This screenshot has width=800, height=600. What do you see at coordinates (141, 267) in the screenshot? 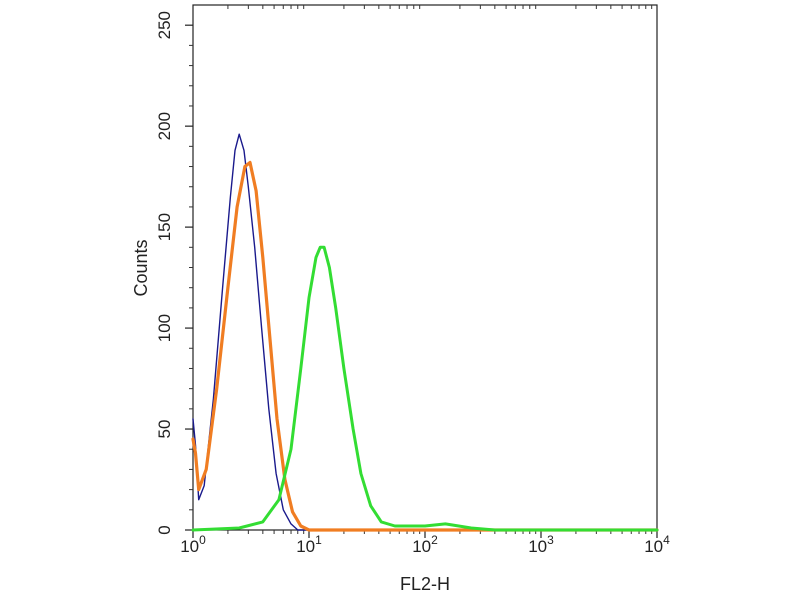
I see `y-axis-title: Counts` at bounding box center [141, 267].